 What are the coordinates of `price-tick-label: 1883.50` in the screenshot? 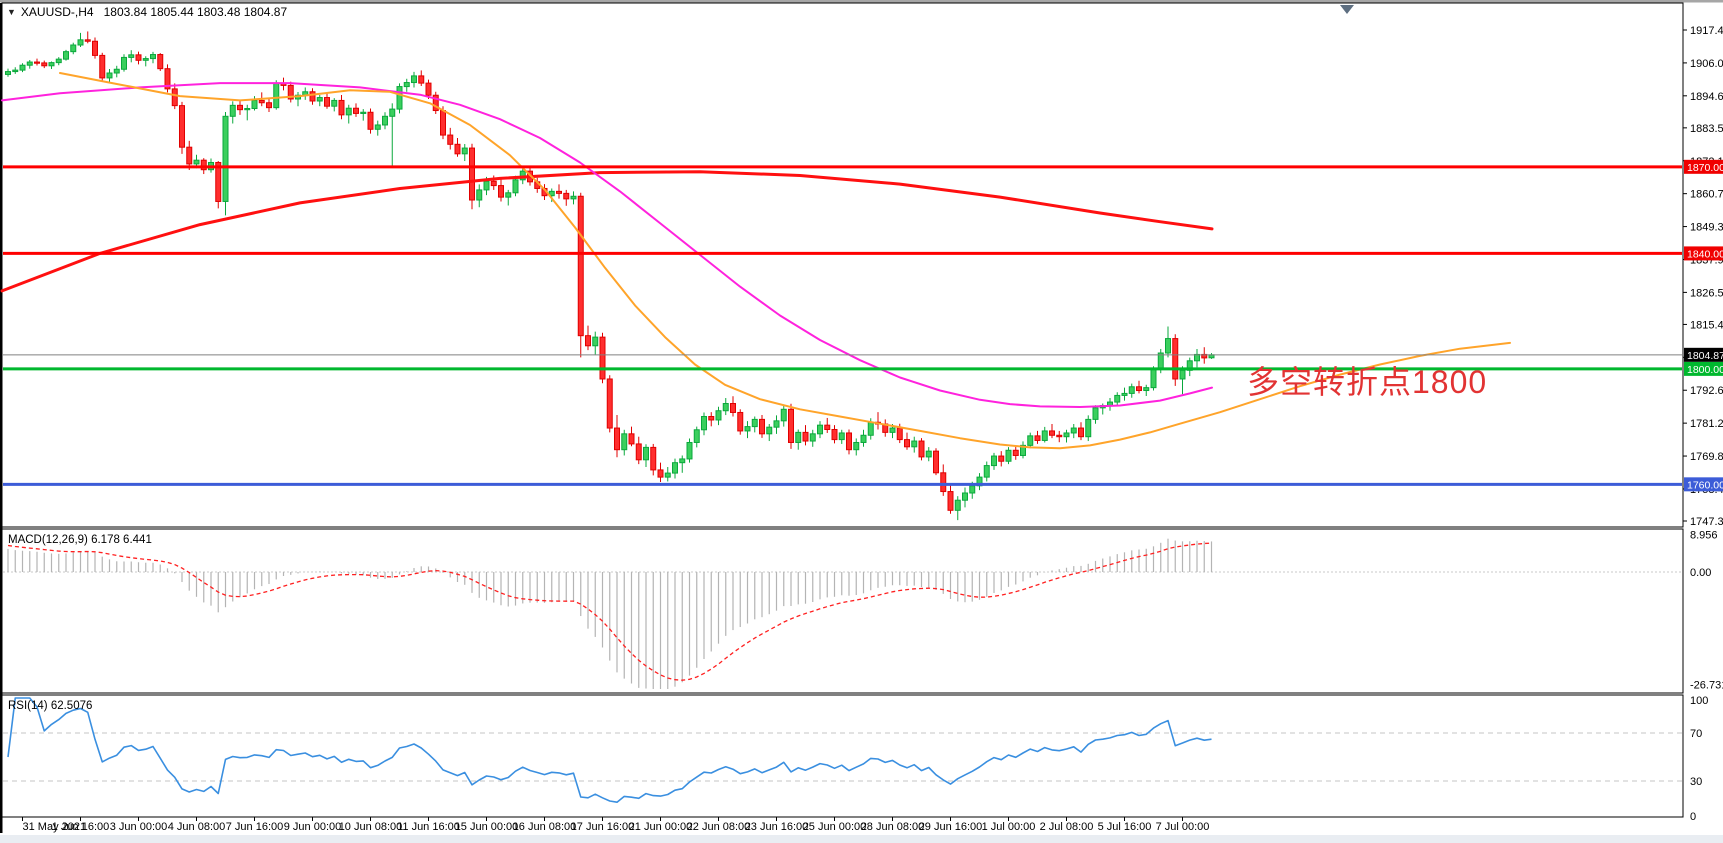 It's located at (1706, 129).